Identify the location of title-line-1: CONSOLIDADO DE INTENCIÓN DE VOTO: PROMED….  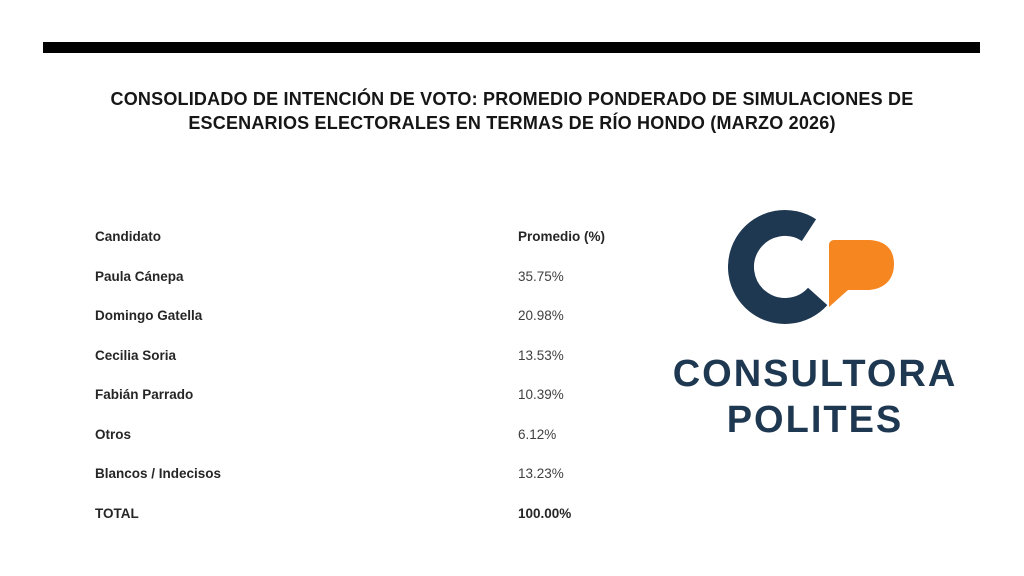
(512, 99).